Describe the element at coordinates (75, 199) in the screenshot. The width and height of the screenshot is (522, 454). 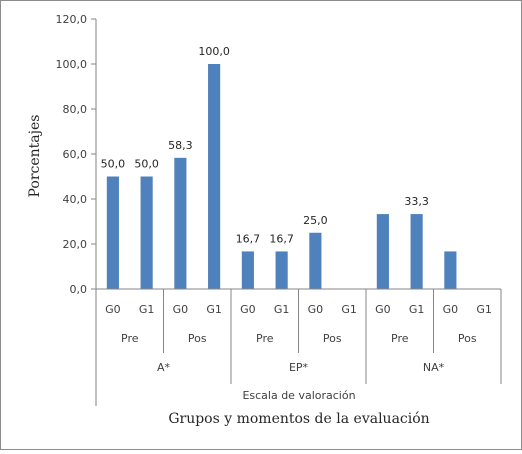
I see `y-tick-label: 40,0` at that location.